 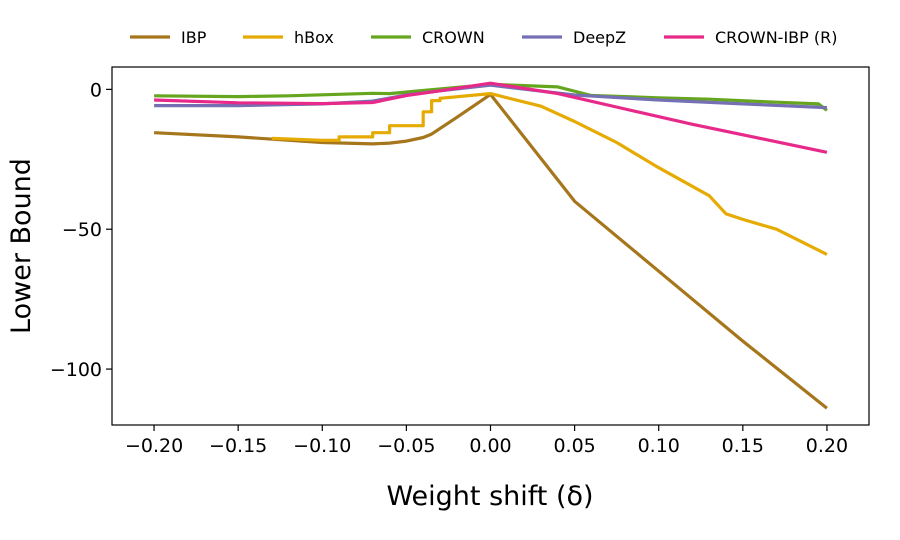 I want to click on x-tick-label: −0.20, so click(x=154, y=446).